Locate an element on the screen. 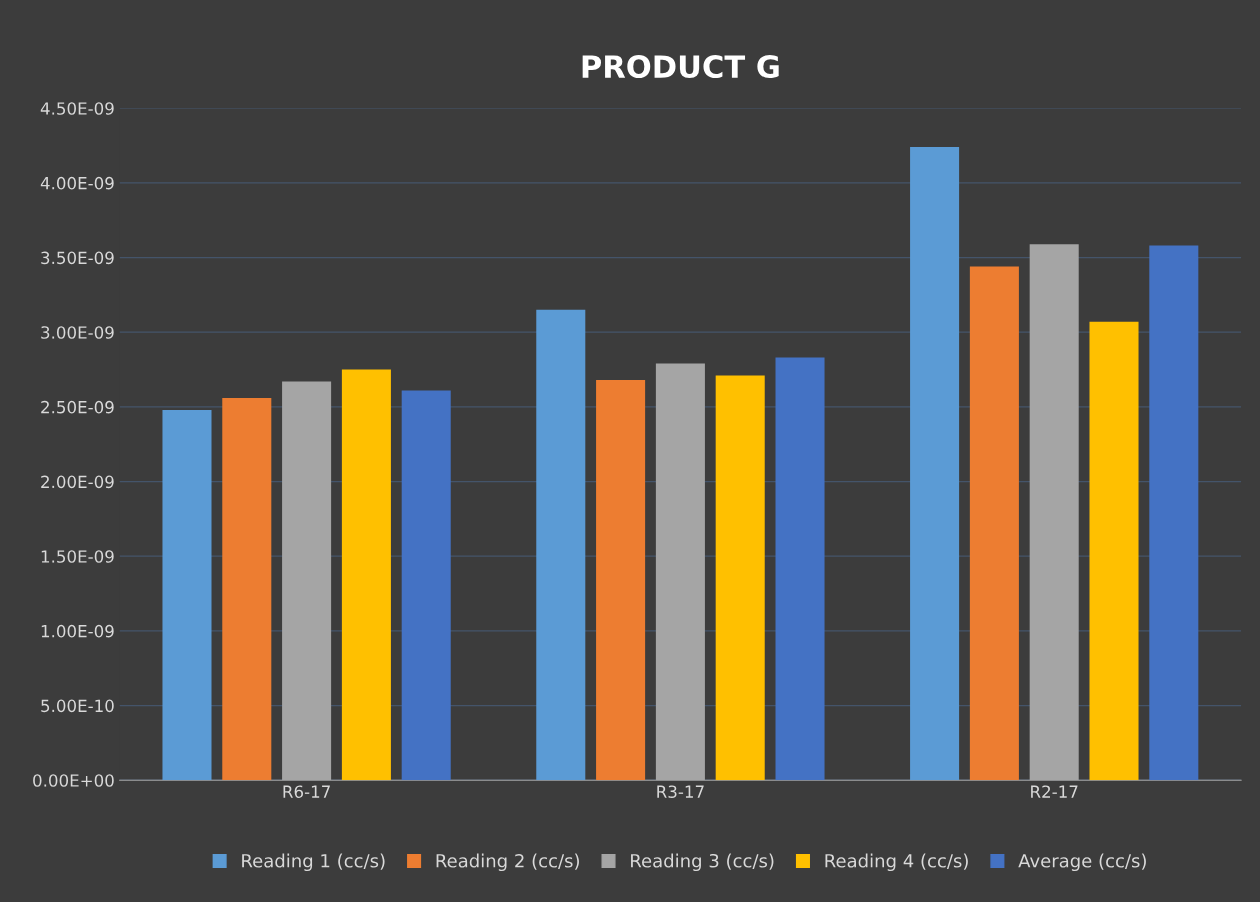  x-tick-label: R2-17 is located at coordinates (1054, 791).